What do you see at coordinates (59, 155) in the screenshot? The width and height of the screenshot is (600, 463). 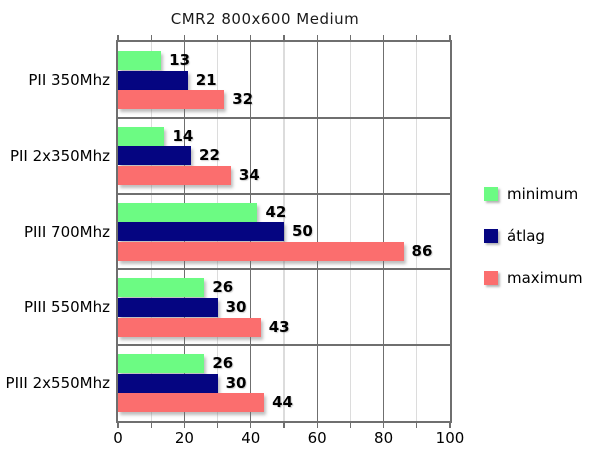 I see `category-label: PII 2x350Mhz` at bounding box center [59, 155].